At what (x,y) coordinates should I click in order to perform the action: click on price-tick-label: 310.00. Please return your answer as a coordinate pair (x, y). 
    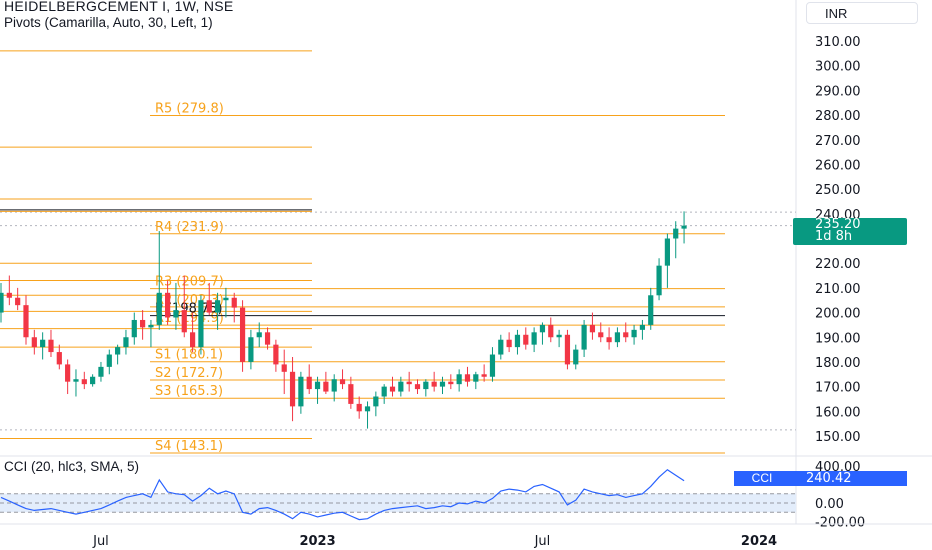
    Looking at the image, I should click on (838, 42).